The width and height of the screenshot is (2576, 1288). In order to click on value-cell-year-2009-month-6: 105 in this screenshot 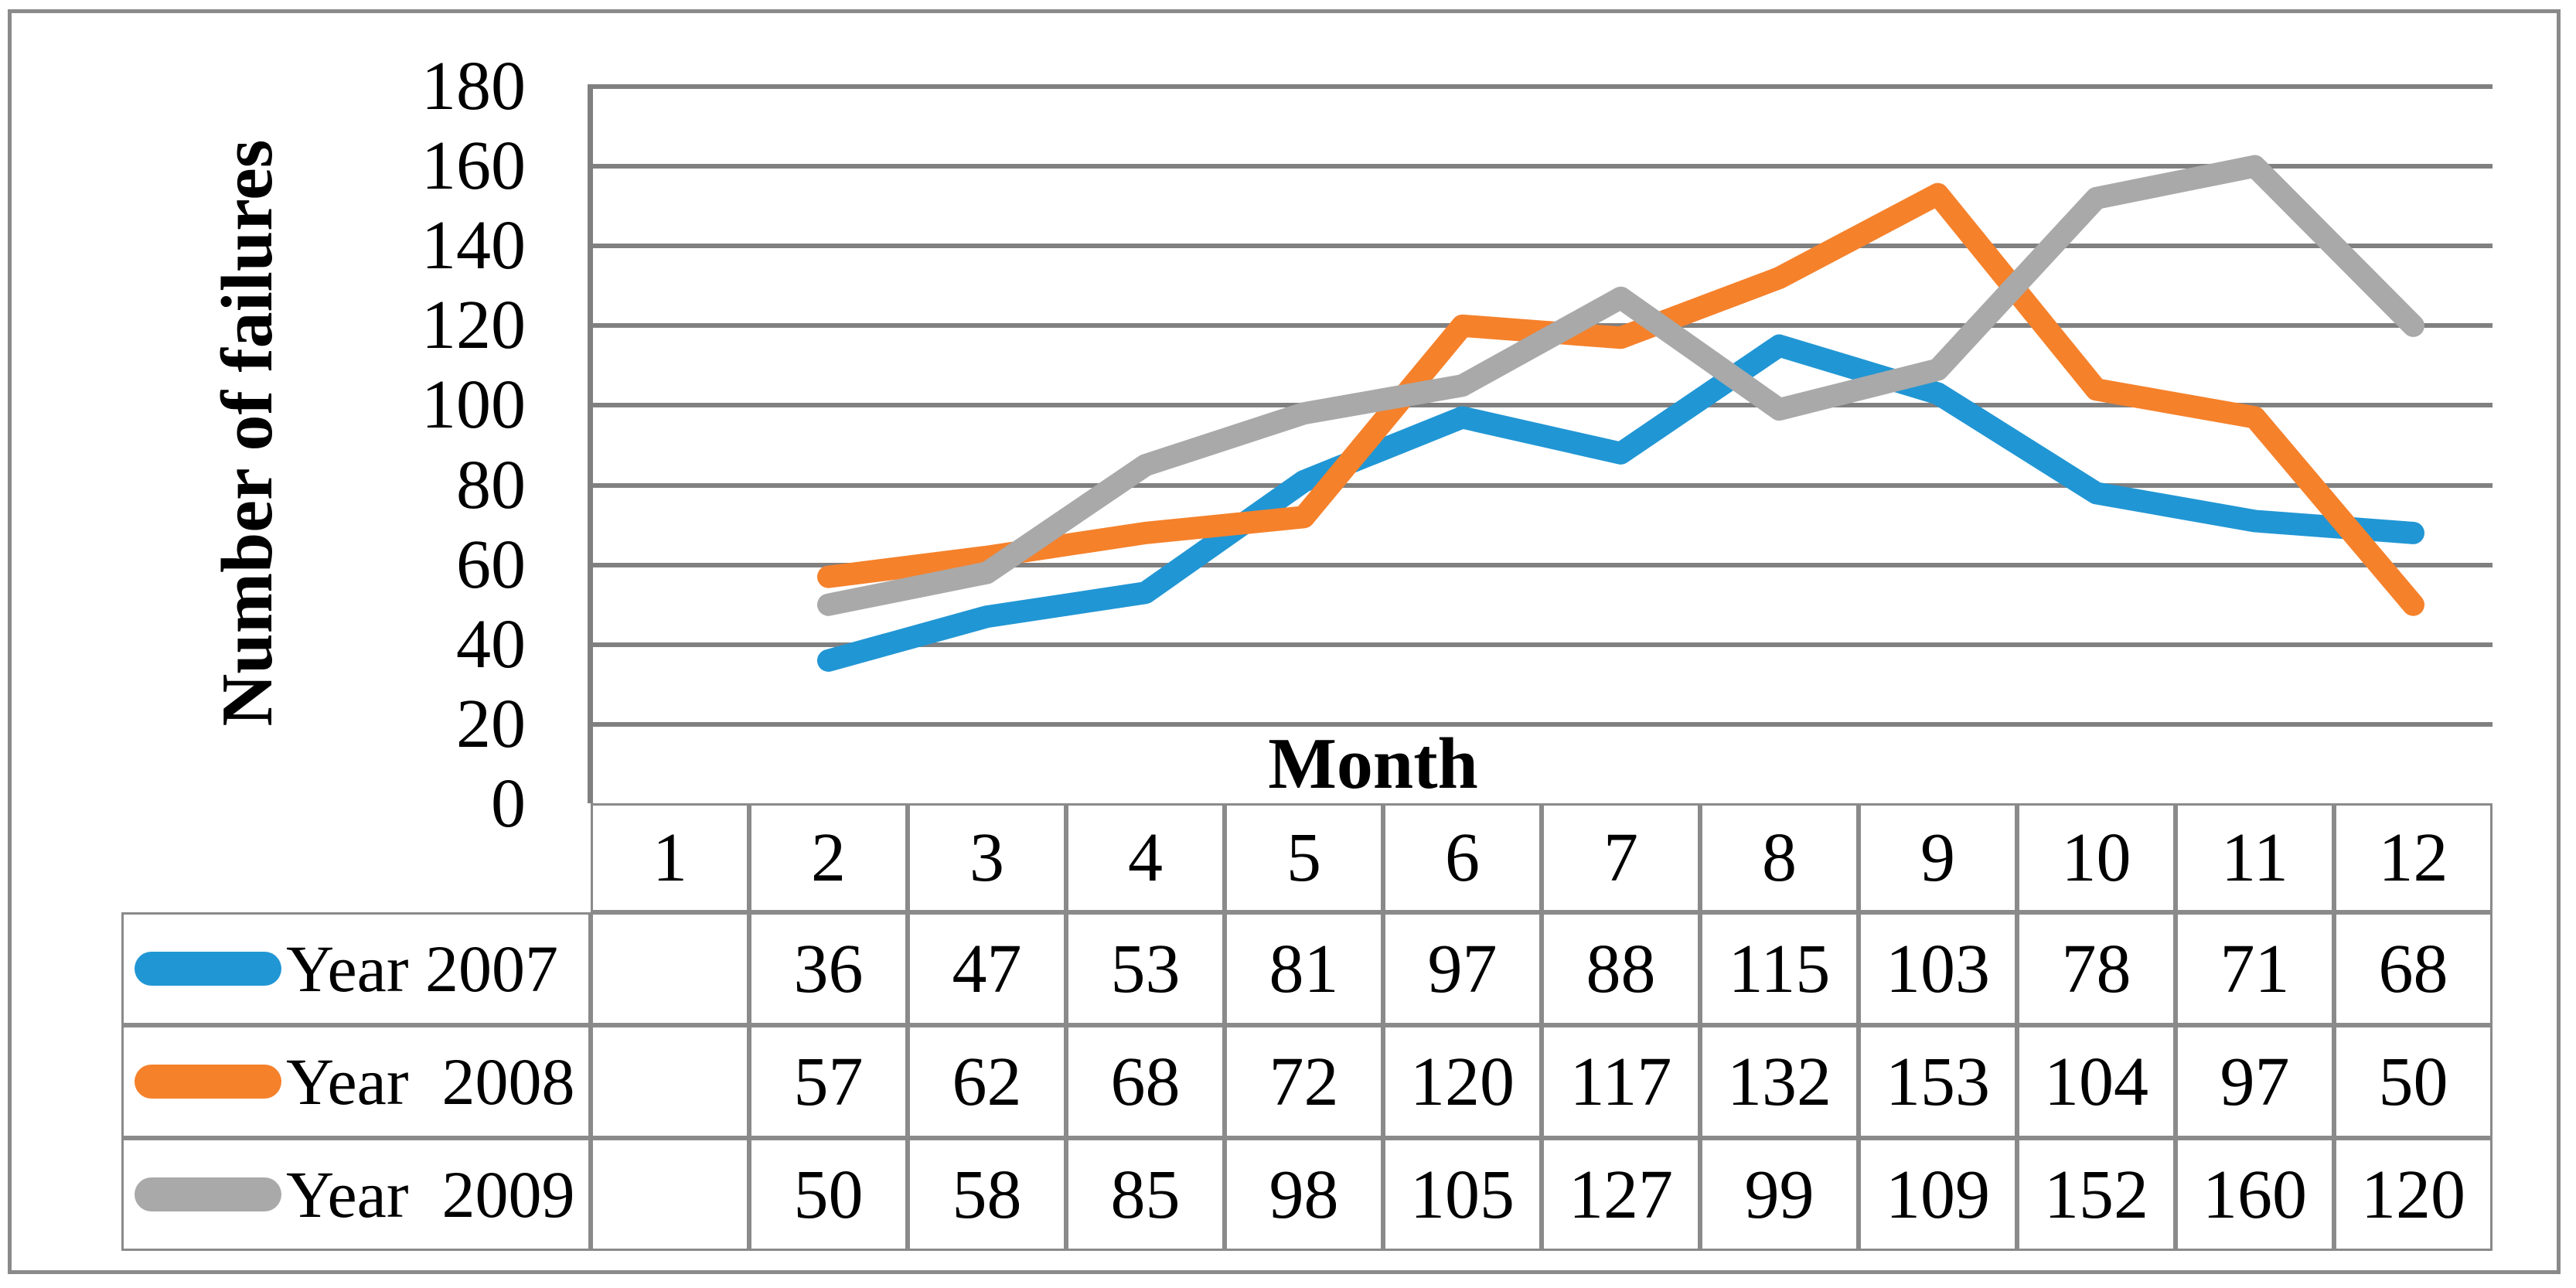, I will do `click(1462, 1194)`.